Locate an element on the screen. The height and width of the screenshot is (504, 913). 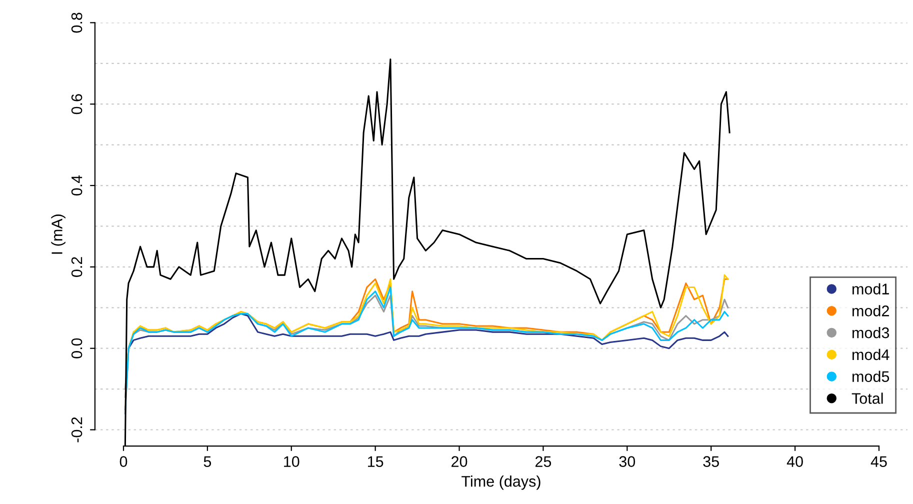
legend-label: mod4 is located at coordinates (871, 354).